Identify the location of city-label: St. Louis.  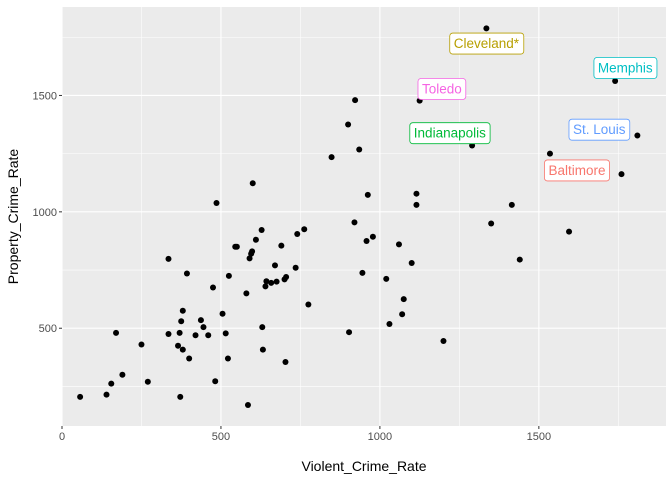
(599, 129).